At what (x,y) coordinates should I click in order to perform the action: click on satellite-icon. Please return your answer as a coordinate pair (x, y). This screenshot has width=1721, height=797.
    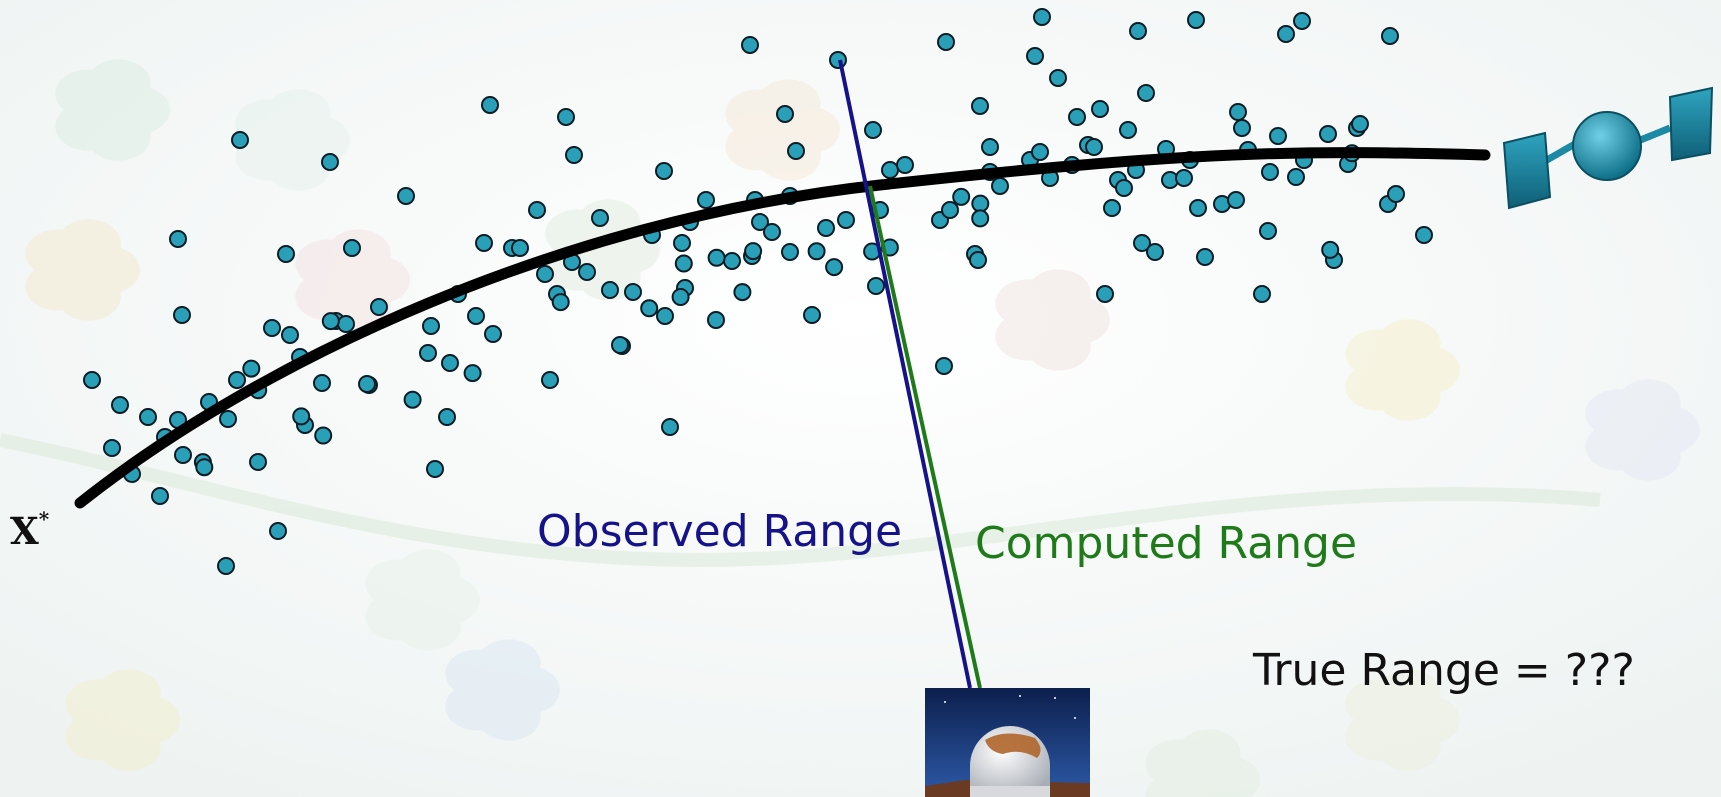
    Looking at the image, I should click on (1608, 148).